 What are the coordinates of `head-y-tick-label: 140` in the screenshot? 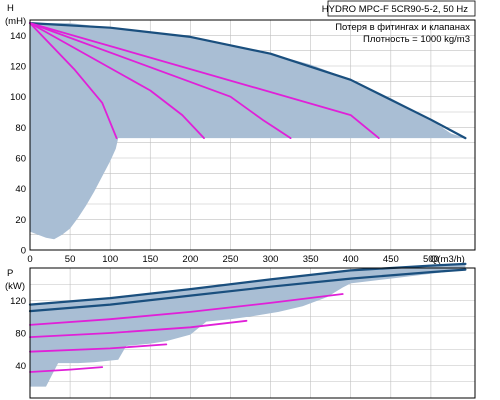 It's located at (18, 36).